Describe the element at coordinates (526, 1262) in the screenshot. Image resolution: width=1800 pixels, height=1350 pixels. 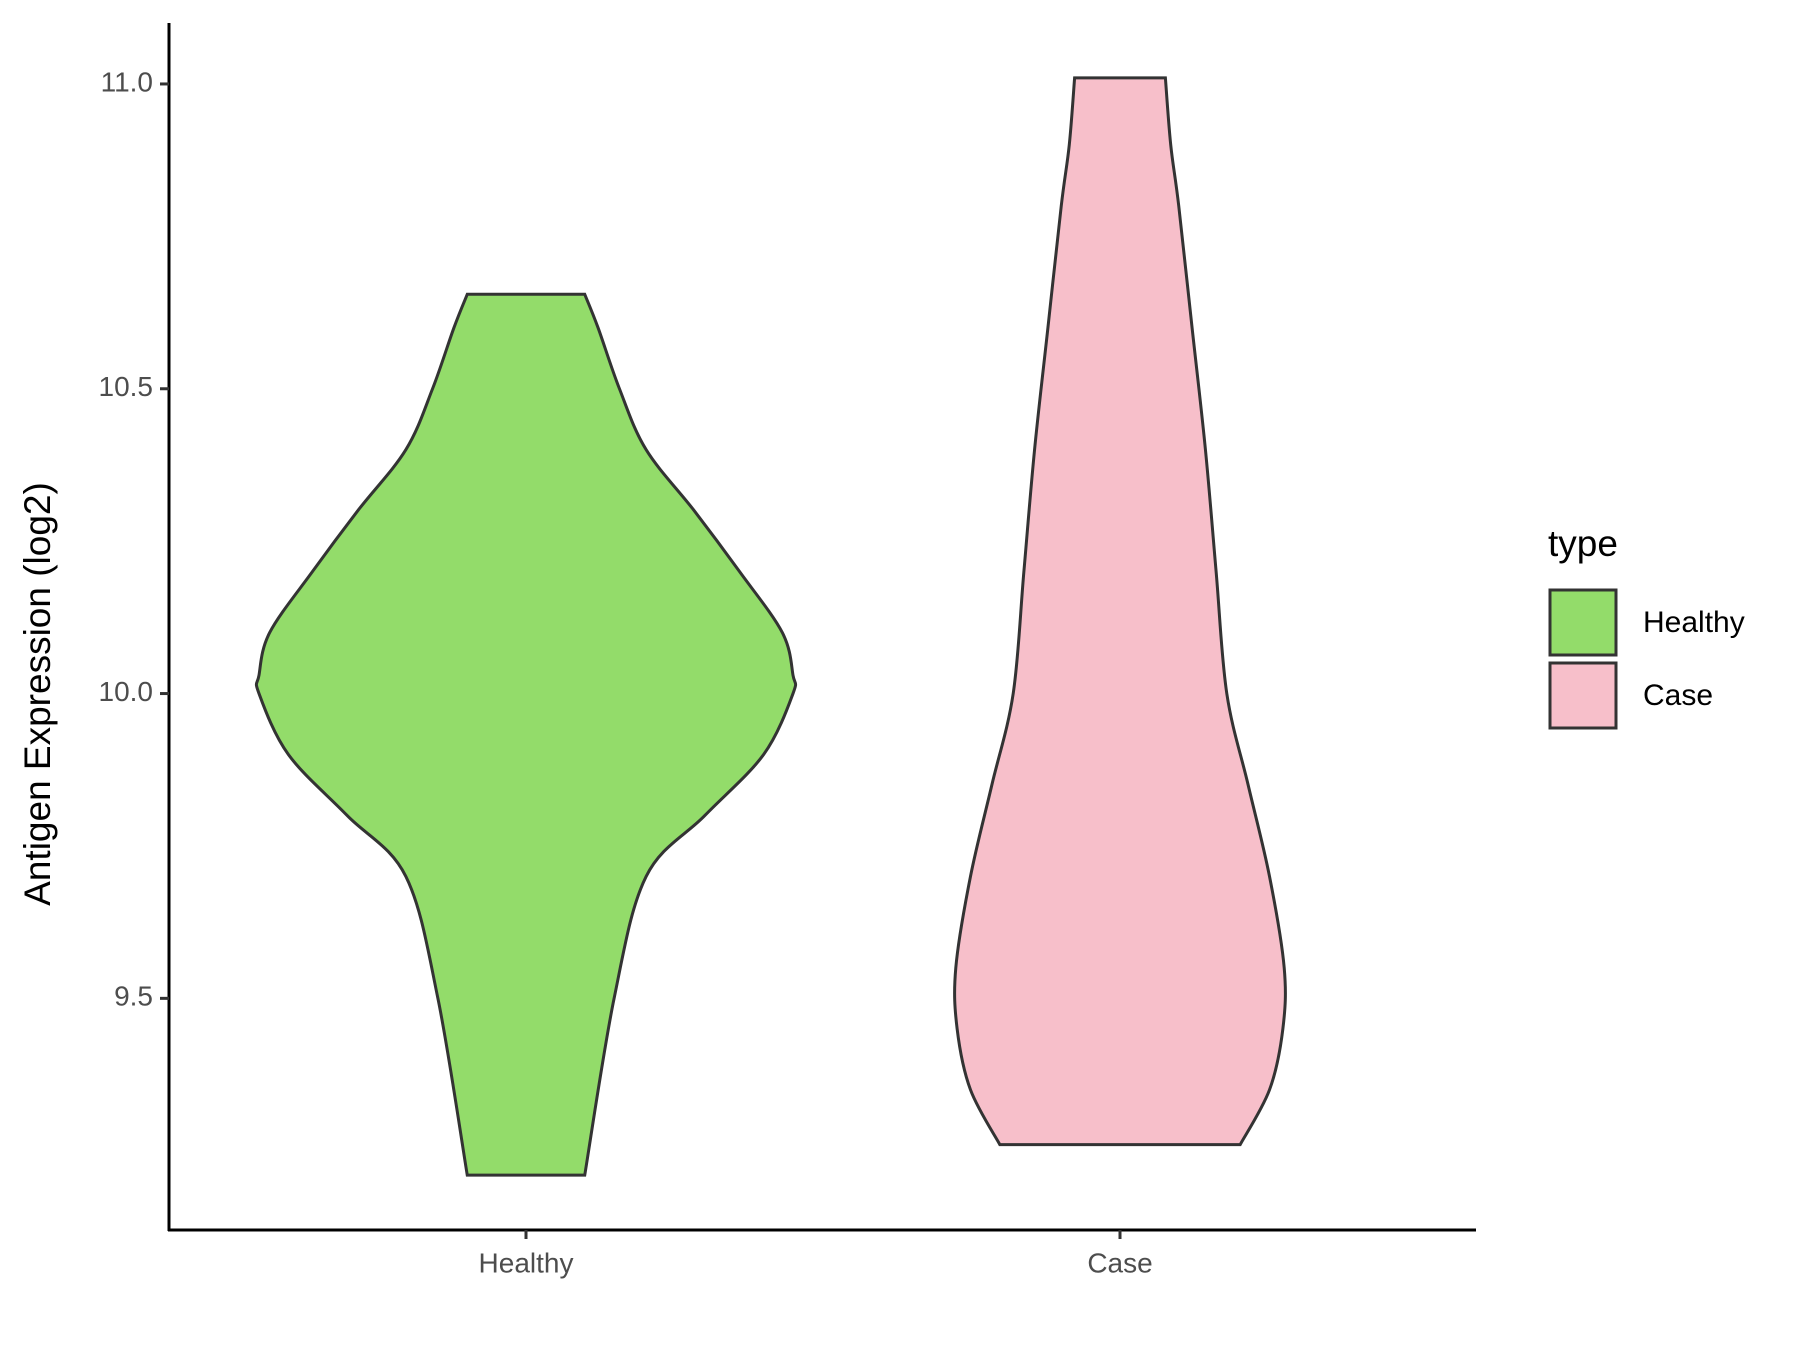
I see `x-tick-label: Healthy` at that location.